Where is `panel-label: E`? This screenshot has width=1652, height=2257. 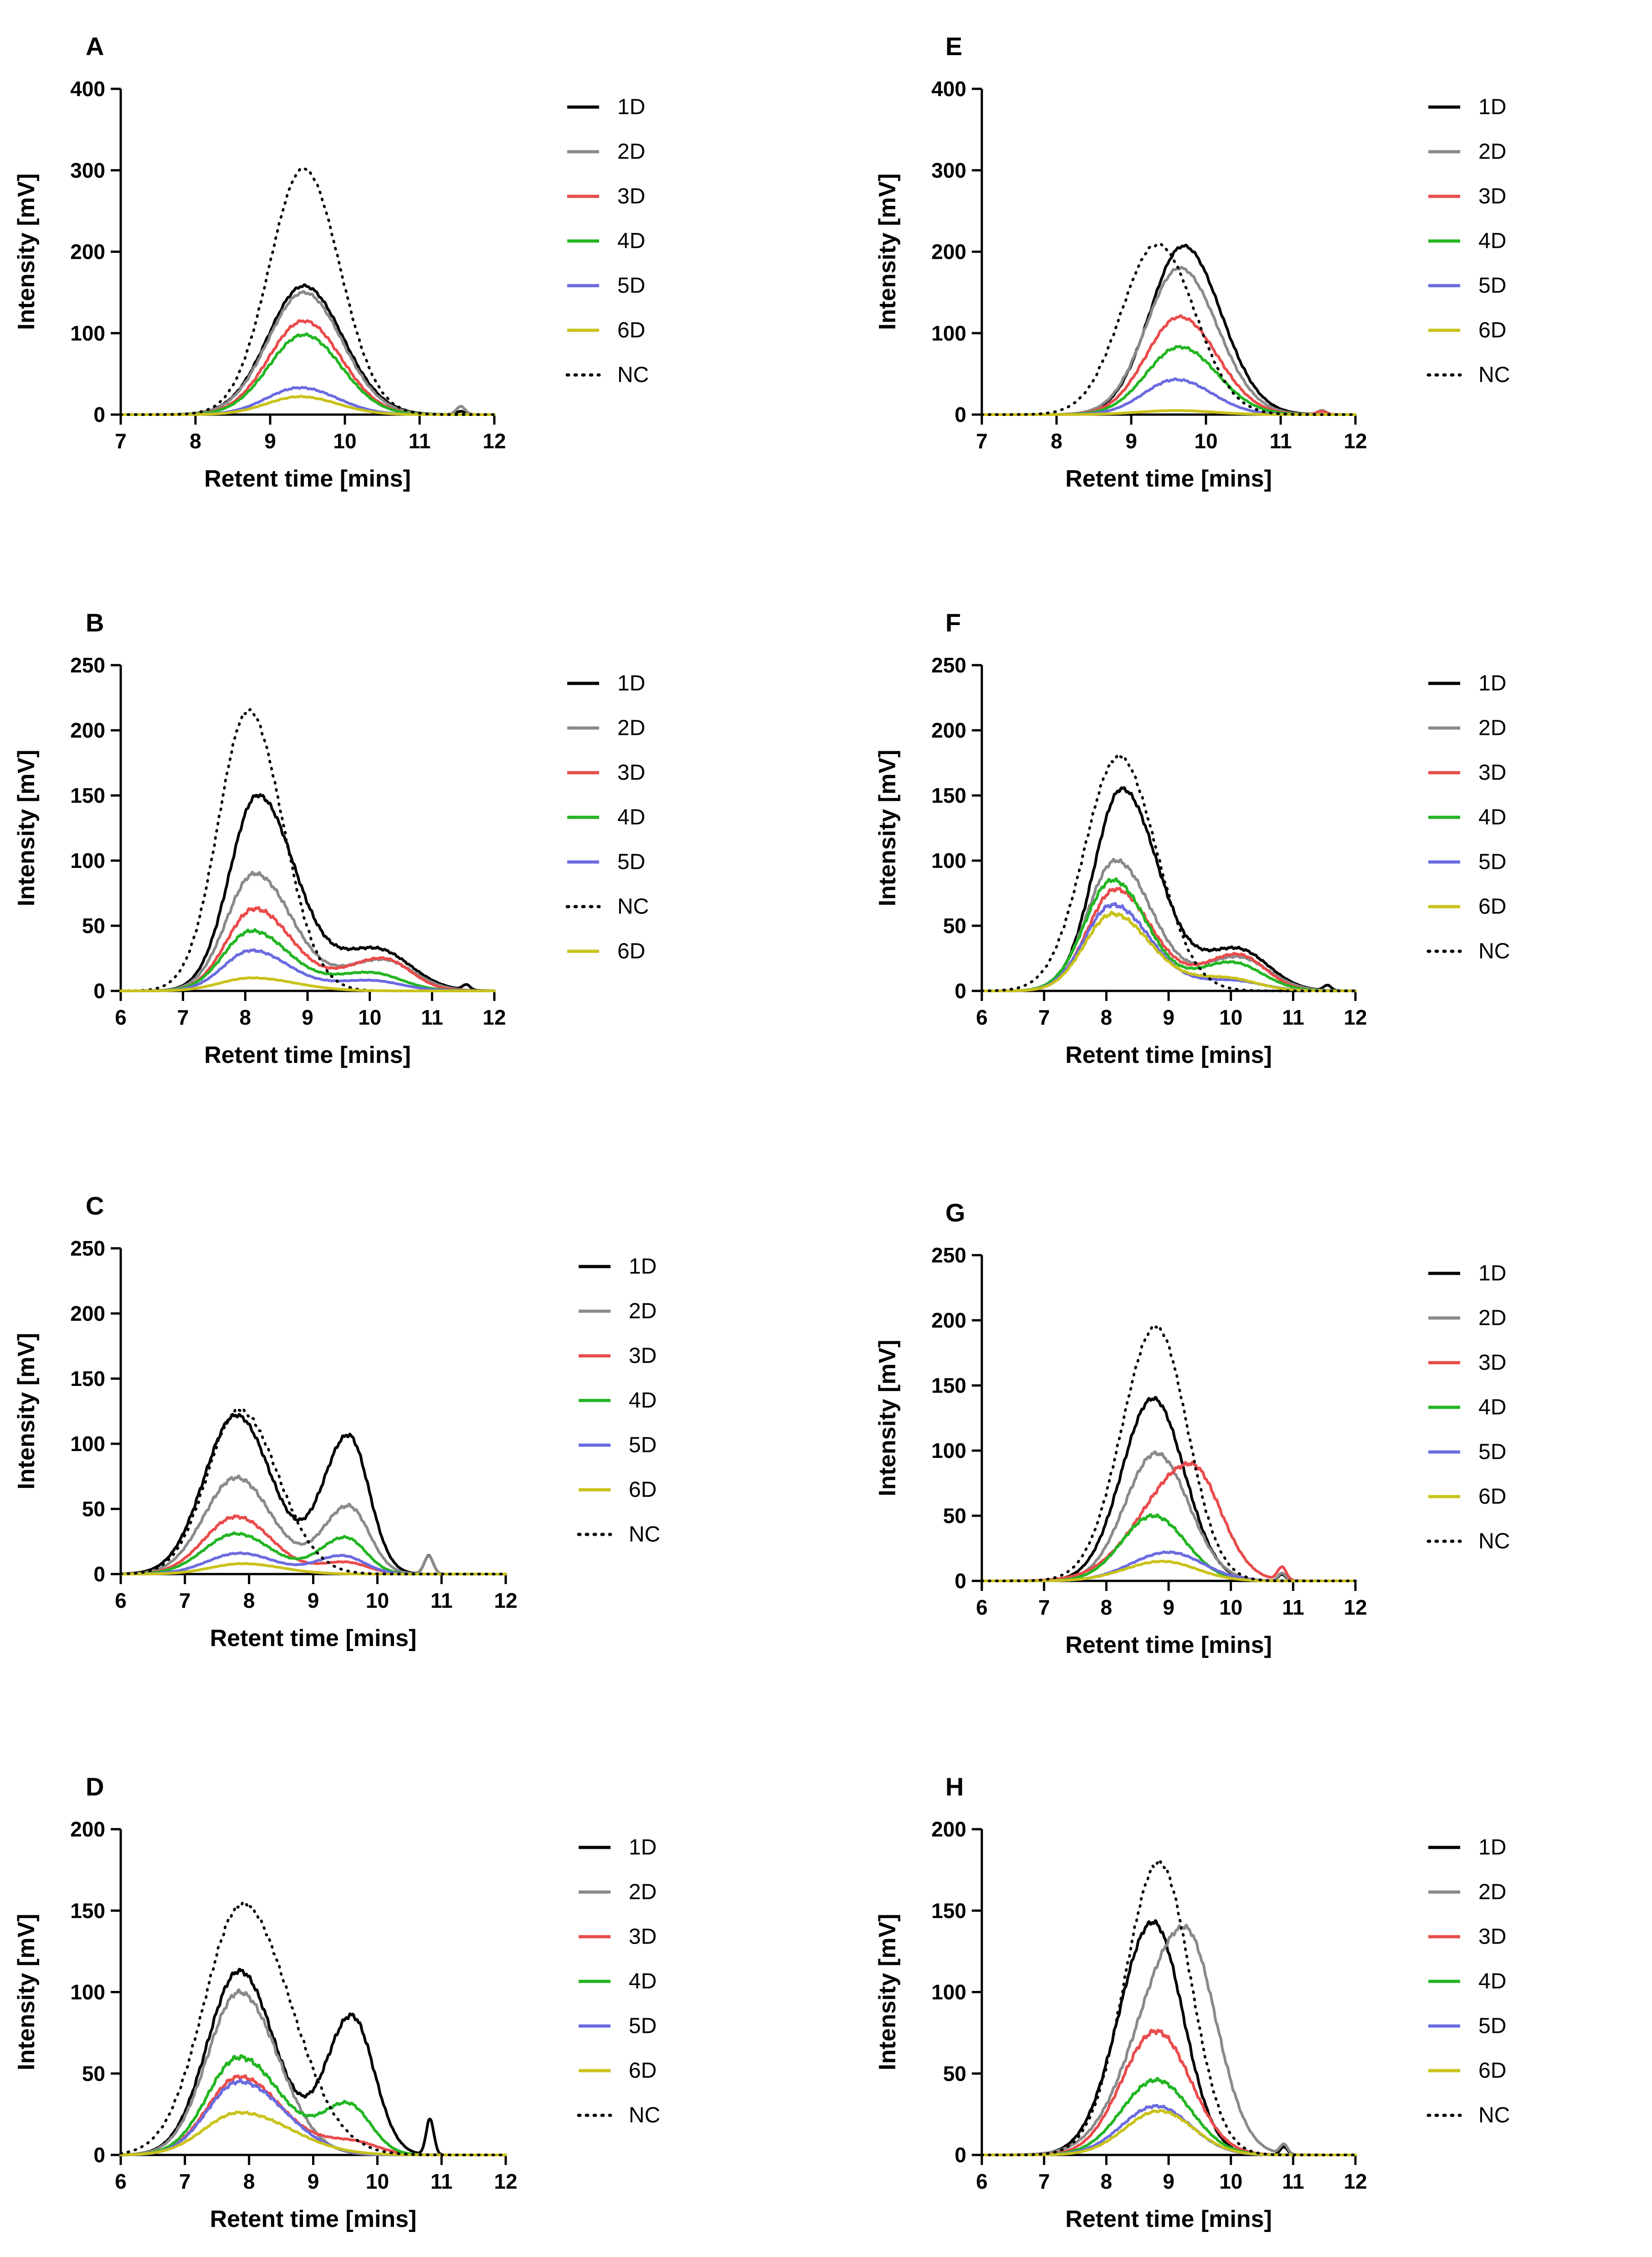 panel-label: E is located at coordinates (953, 46).